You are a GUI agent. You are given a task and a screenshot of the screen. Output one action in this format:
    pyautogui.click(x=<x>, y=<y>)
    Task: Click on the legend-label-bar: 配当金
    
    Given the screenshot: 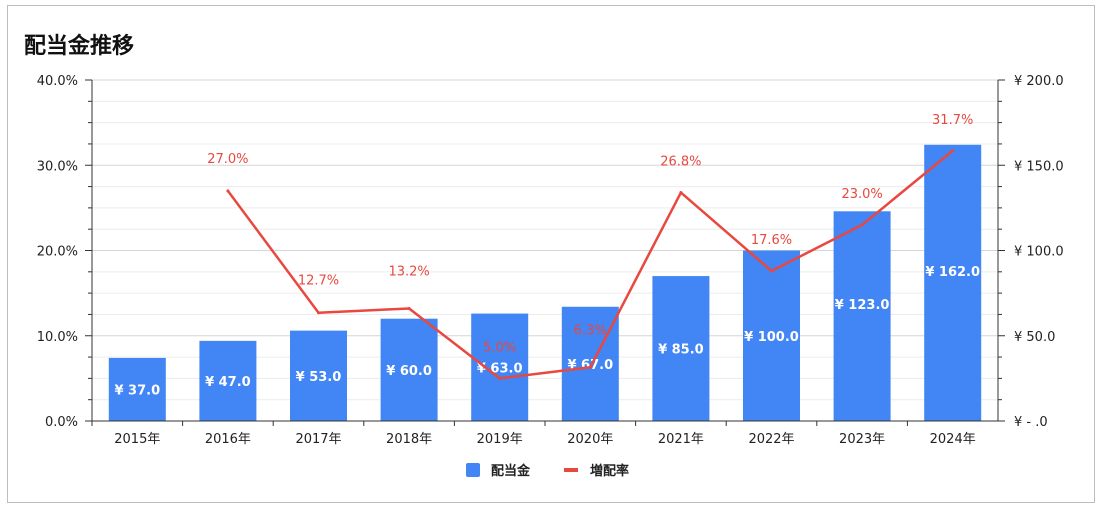 What is the action you would take?
    pyautogui.click(x=511, y=471)
    